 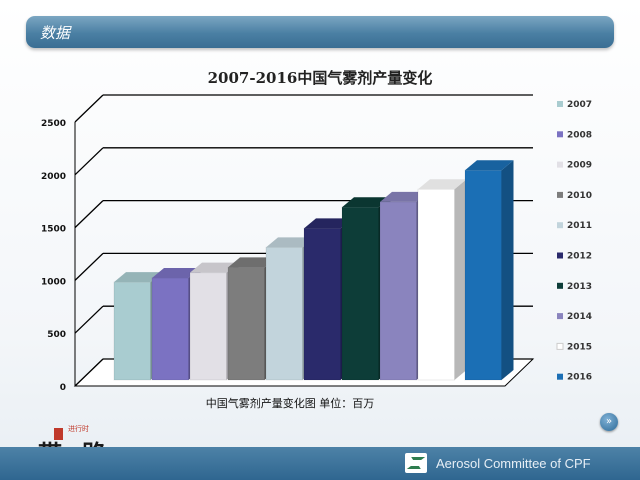 I want to click on legend-label: 2014, so click(x=579, y=317).